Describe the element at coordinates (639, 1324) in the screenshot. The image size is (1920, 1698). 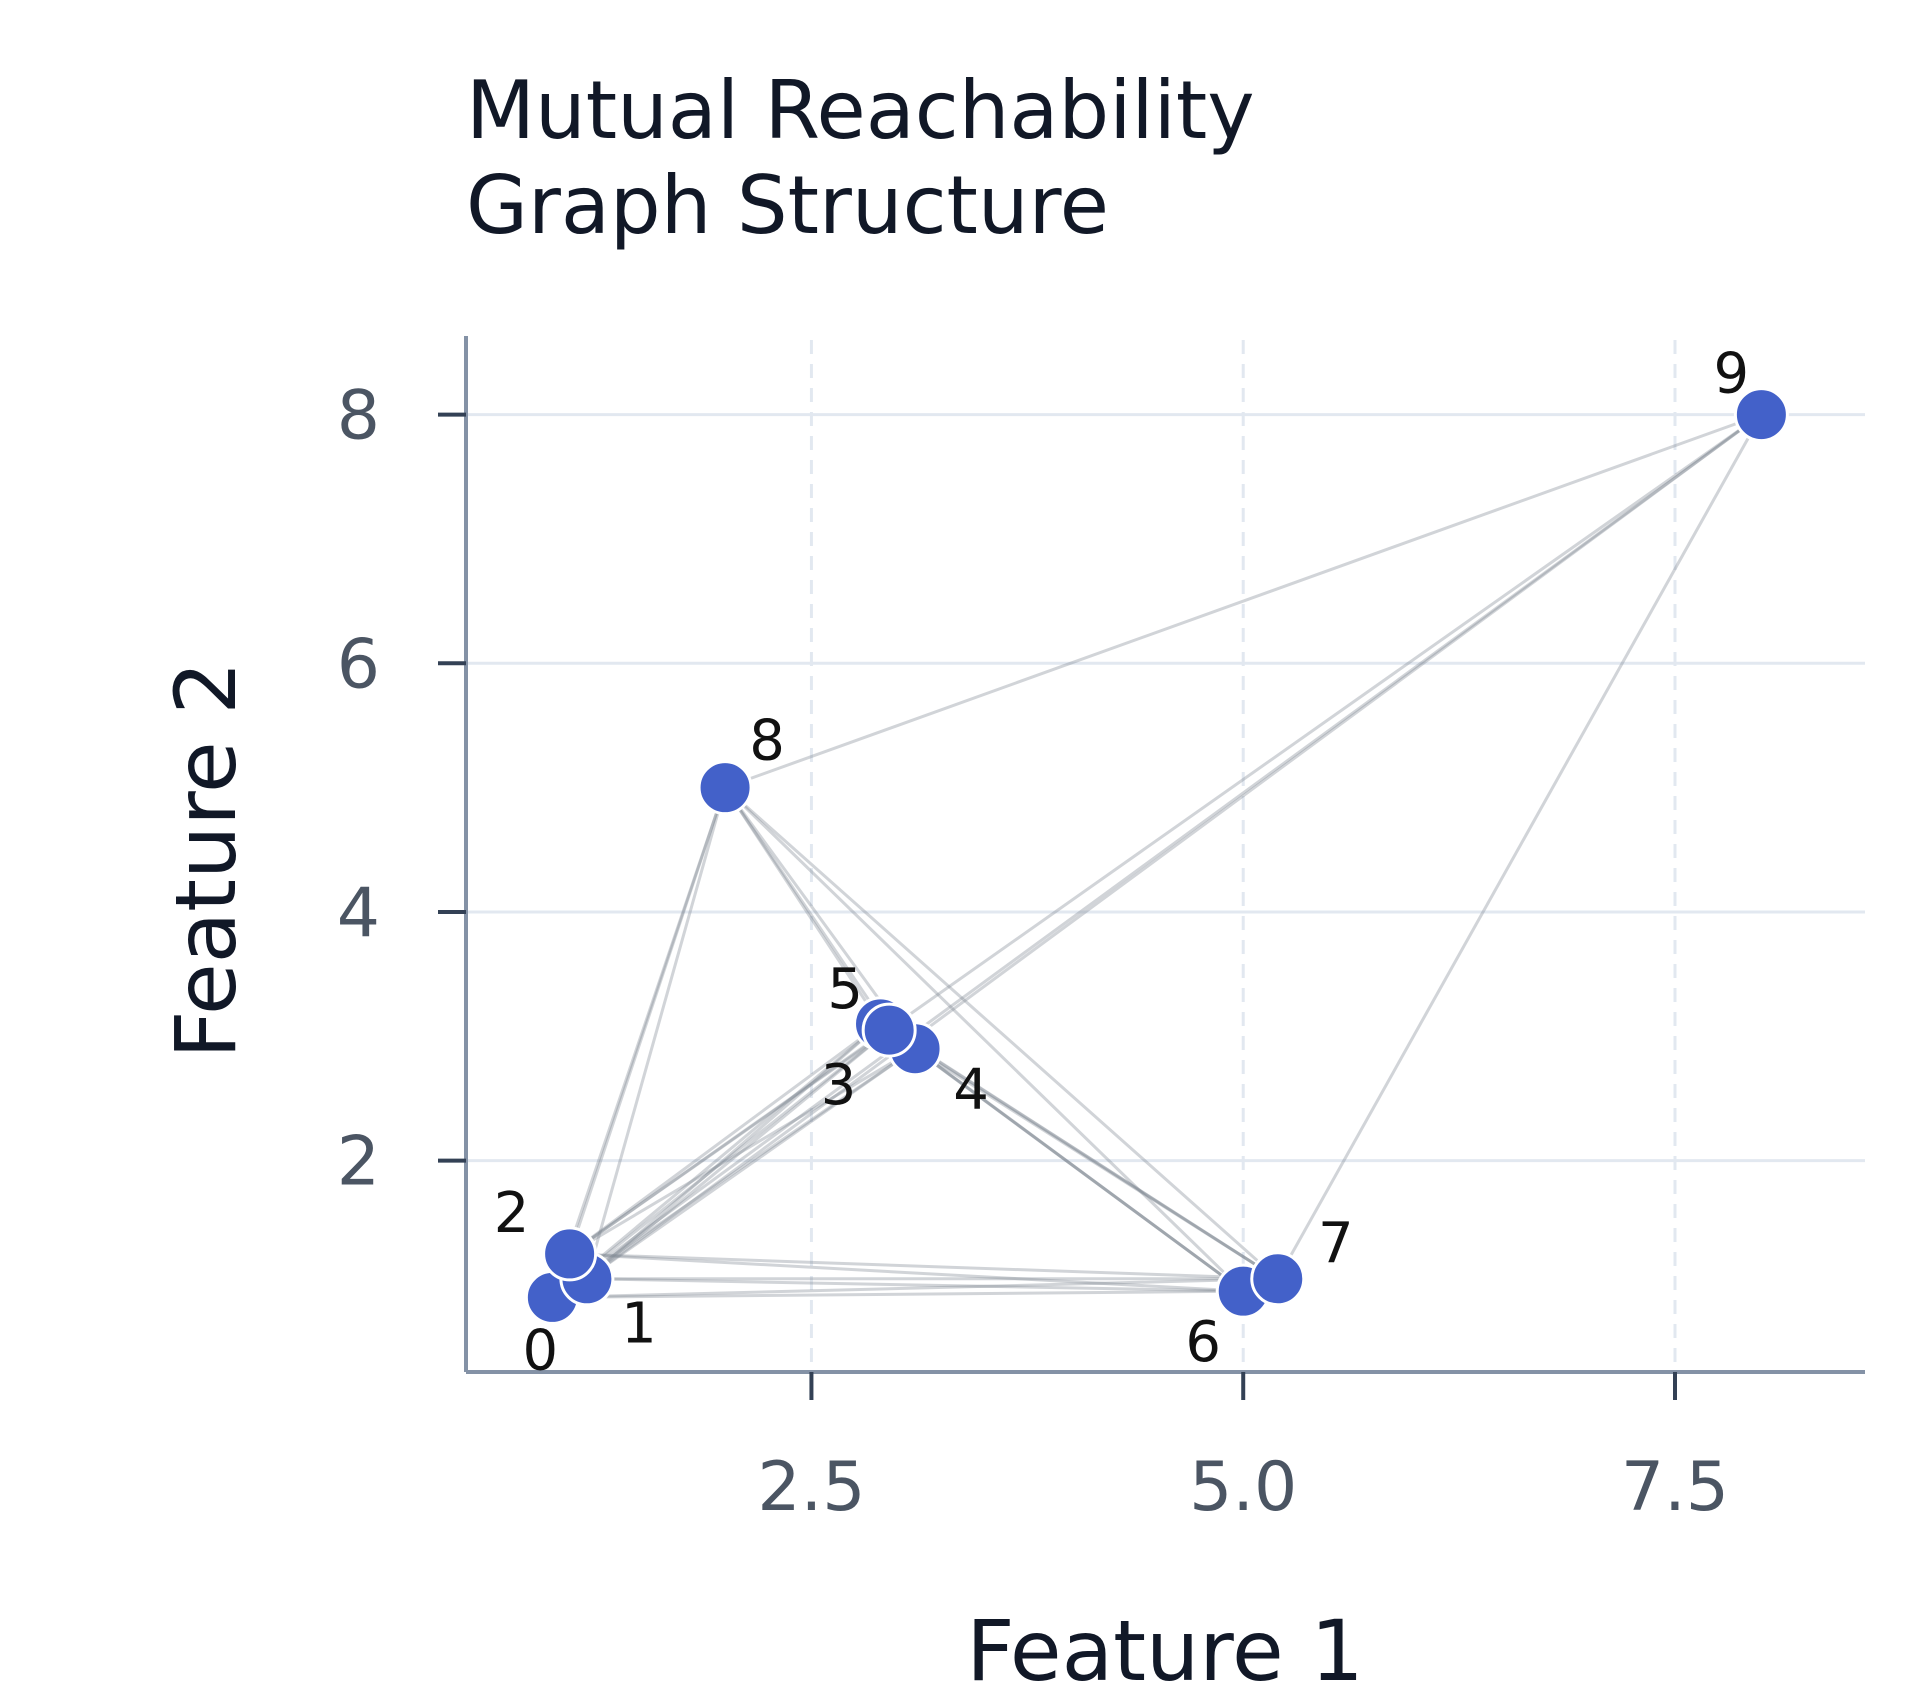
I see `point-label-1: 1` at that location.